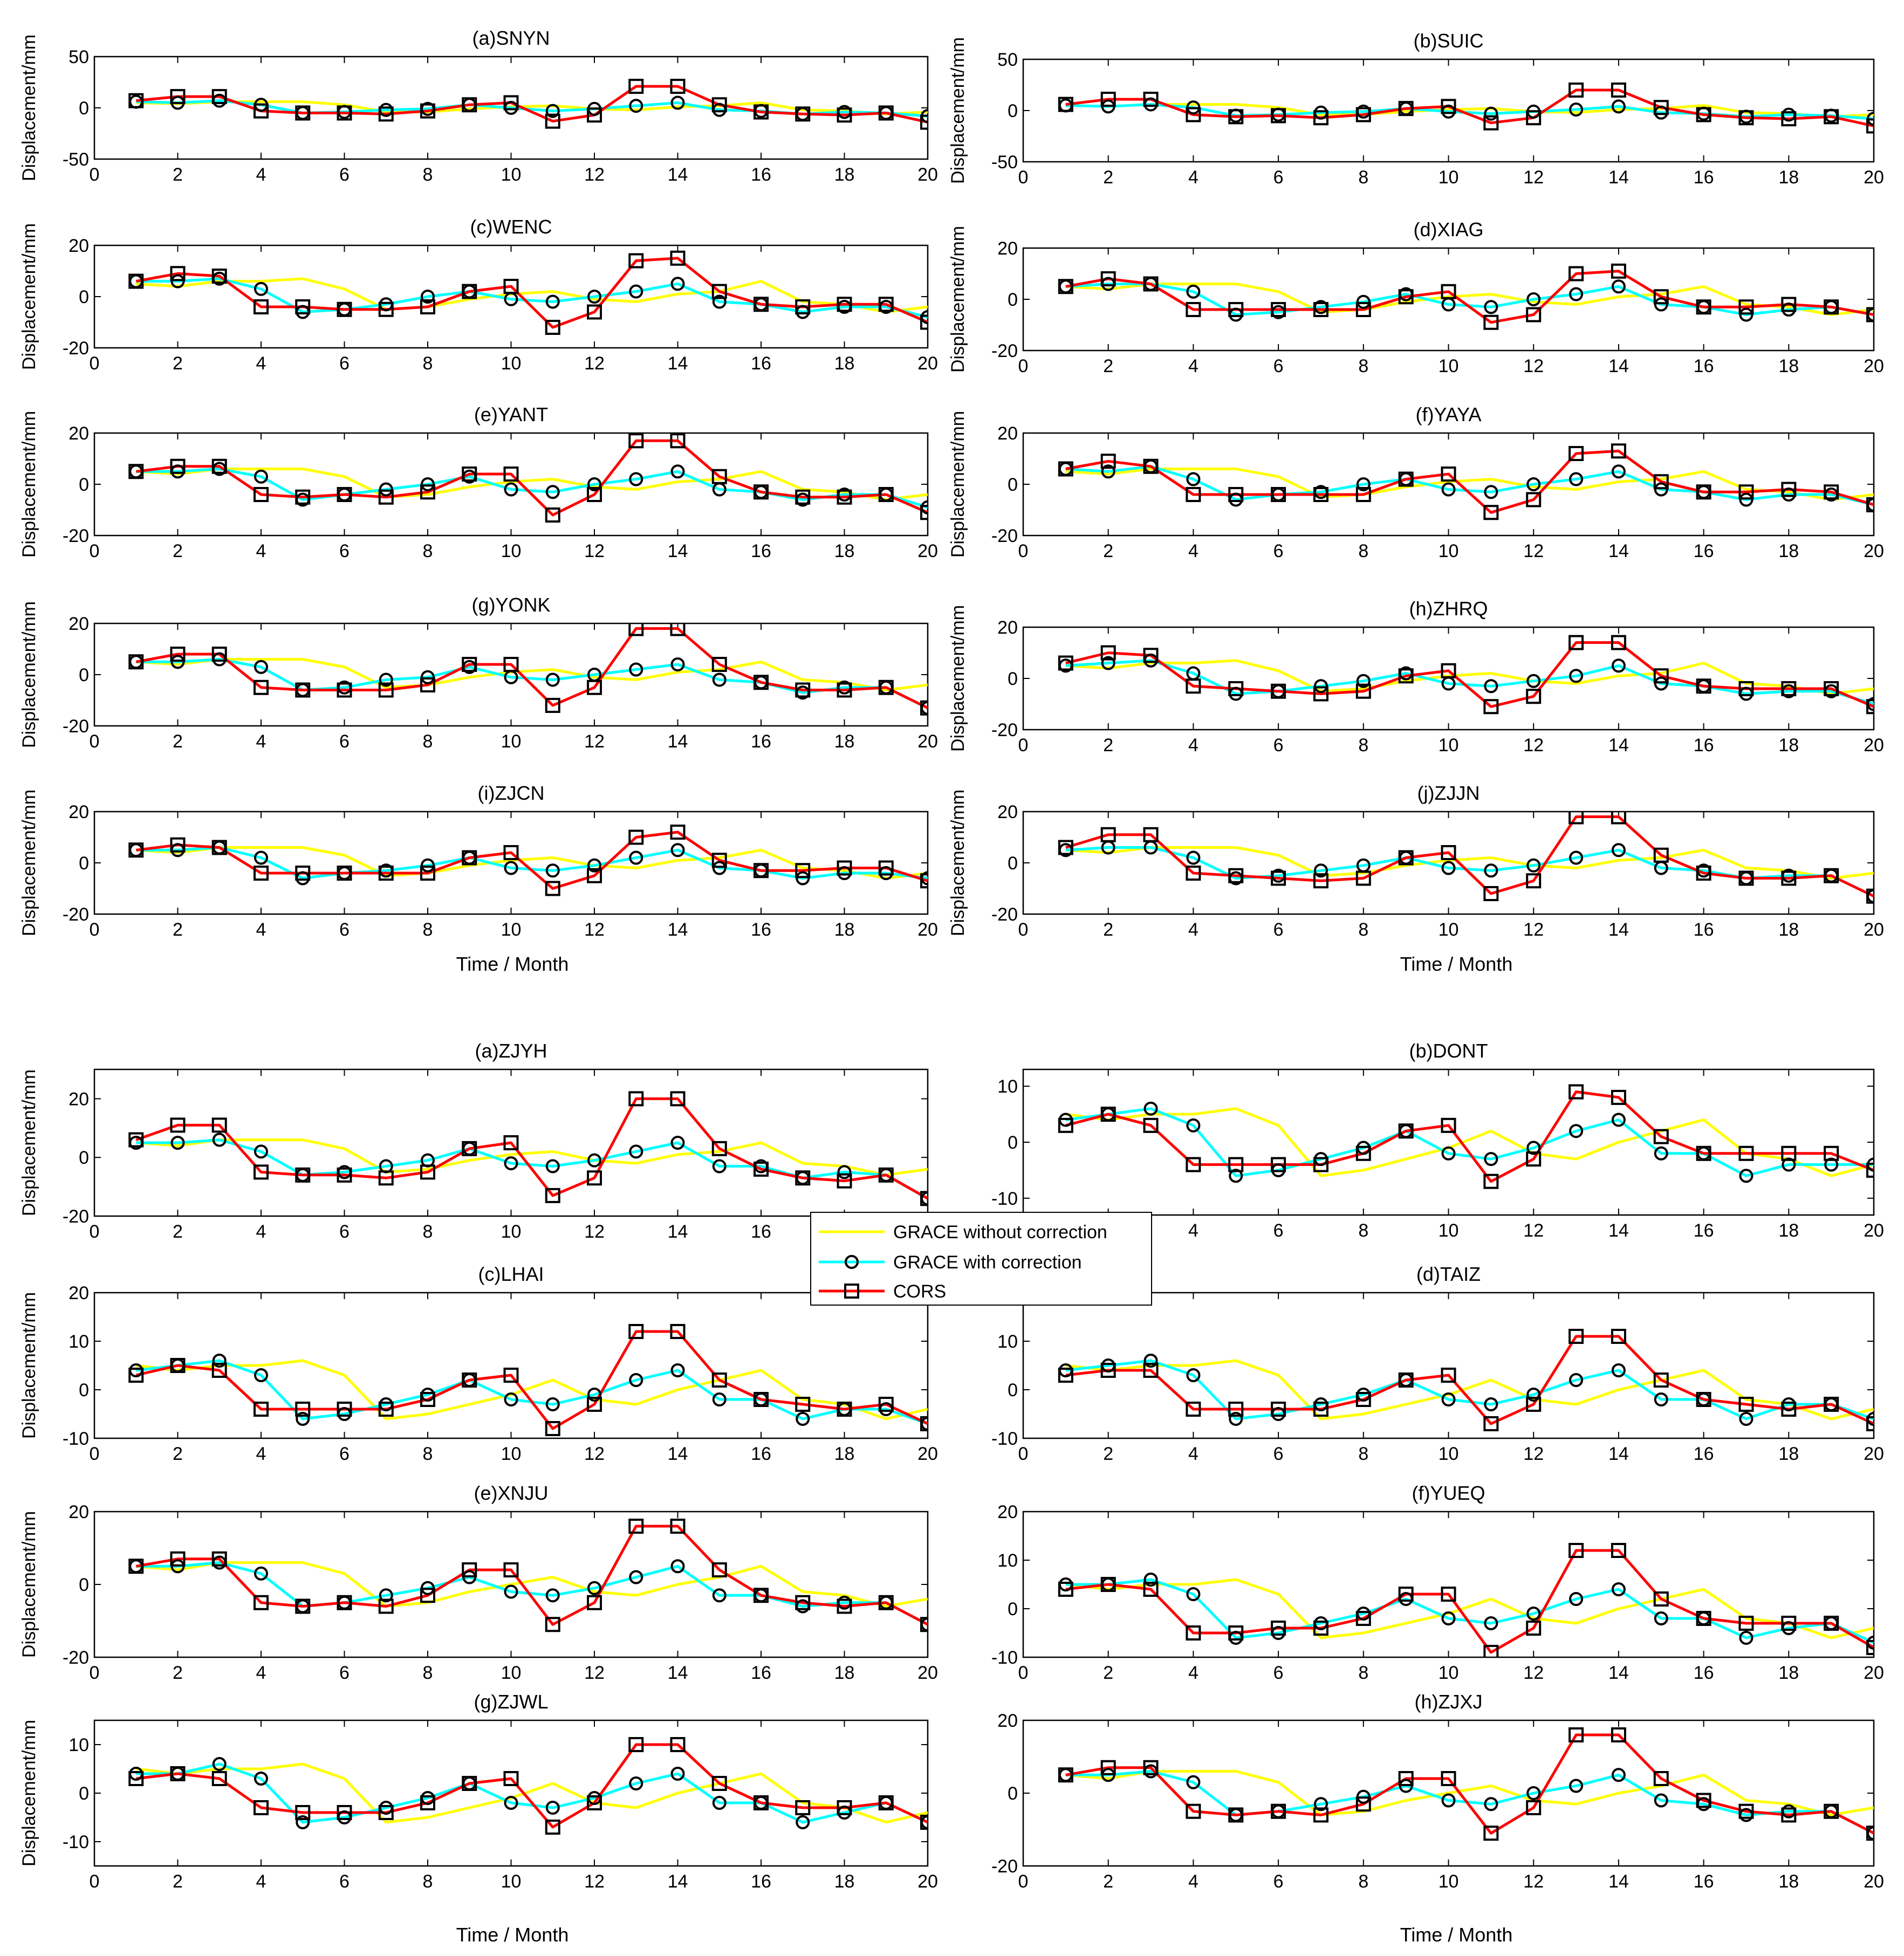 The height and width of the screenshot is (1956, 1904). Describe the element at coordinates (1000, 1232) in the screenshot. I see `legend-label-grace-without: GRACE without correction` at that location.